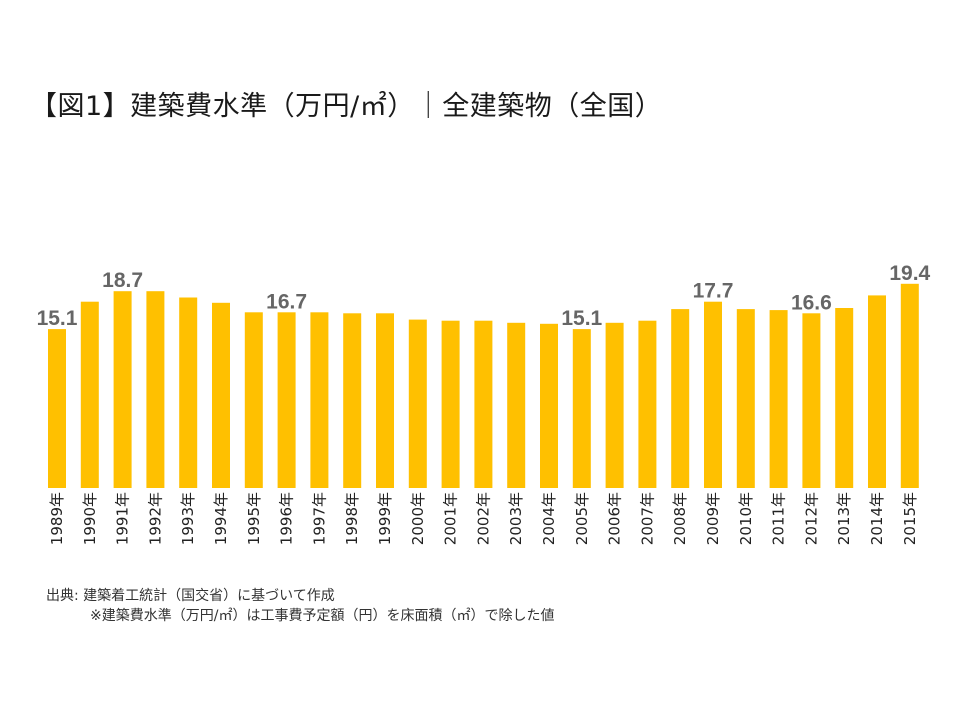 This screenshot has width=960, height=720. I want to click on bar-2008年, so click(680, 398).